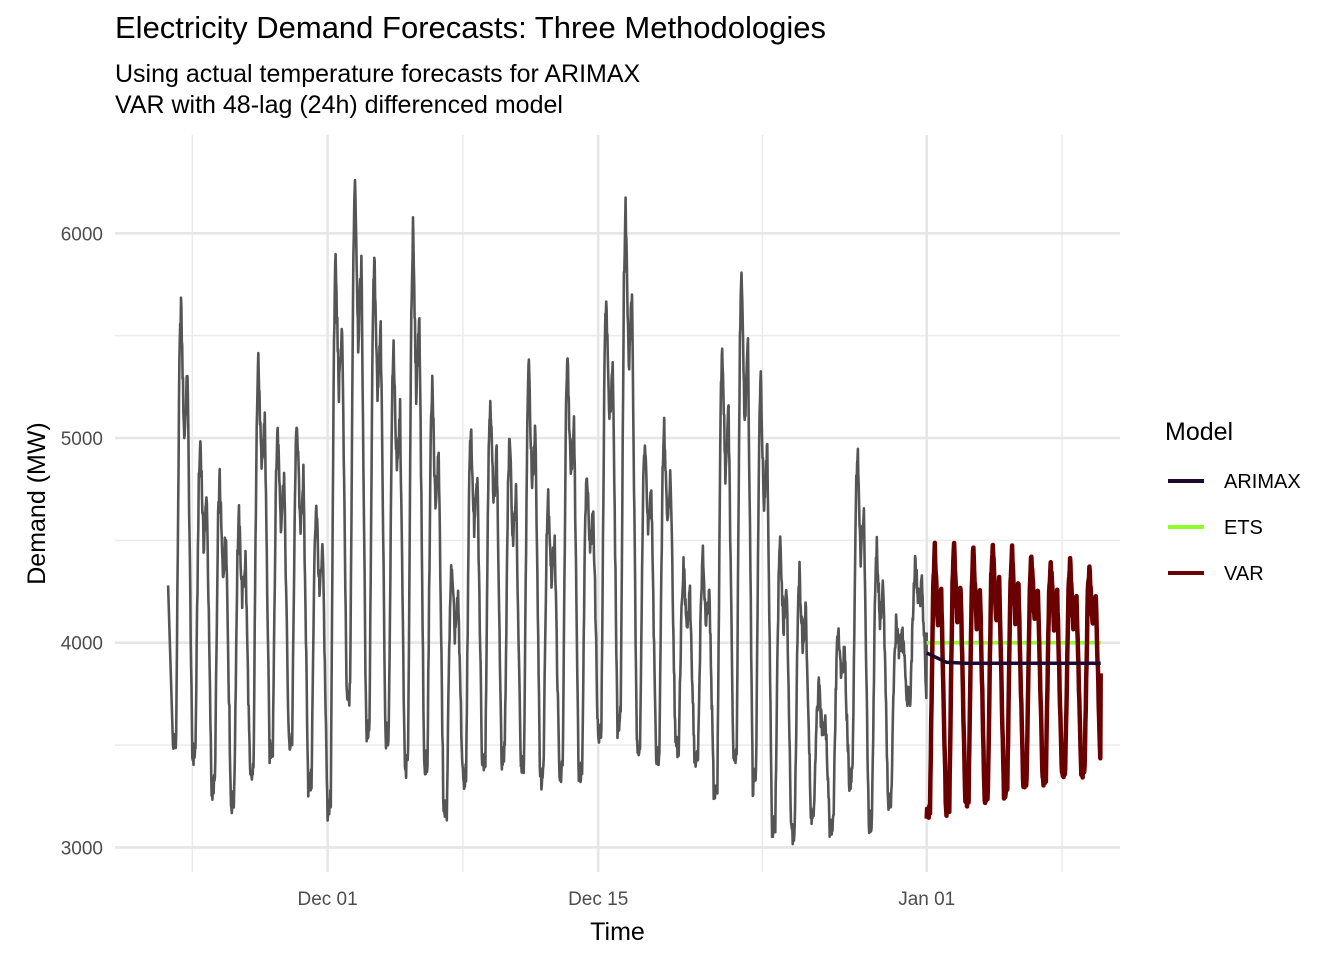 This screenshot has height=960, width=1344. I want to click on legend-label-var: VAR, so click(1244, 574).